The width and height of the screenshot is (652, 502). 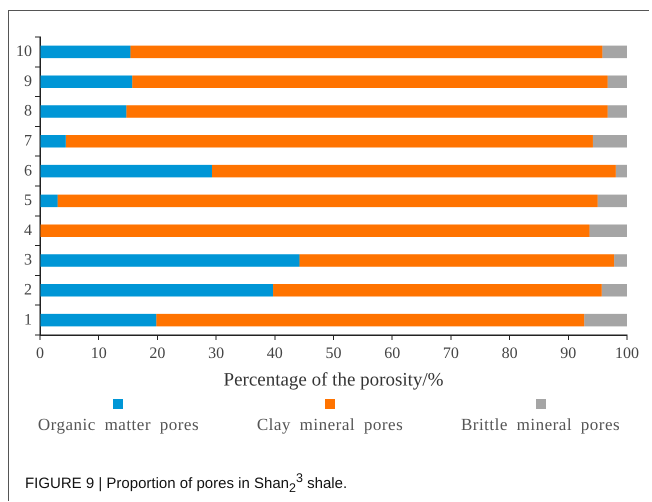 I want to click on x-tick-label: 60, so click(x=392, y=353).